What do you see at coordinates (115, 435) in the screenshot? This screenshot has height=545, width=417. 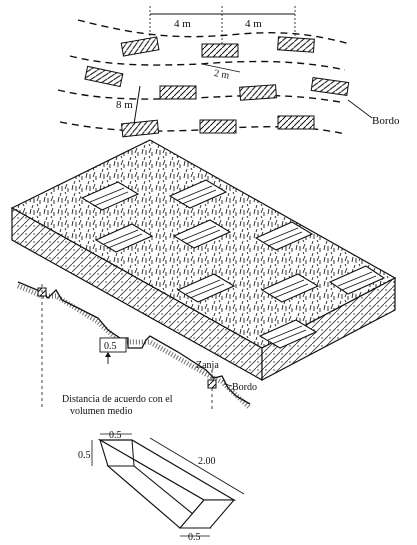 I see `top-width-label: 0.5` at bounding box center [115, 435].